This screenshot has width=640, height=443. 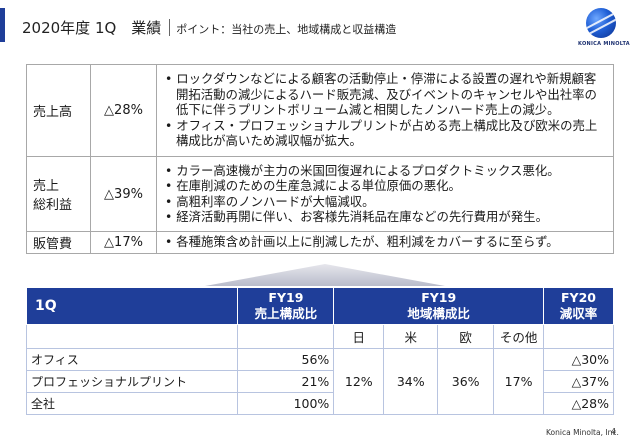 I want to click on col-header-share: FY19 売上構成比, so click(x=286, y=306).